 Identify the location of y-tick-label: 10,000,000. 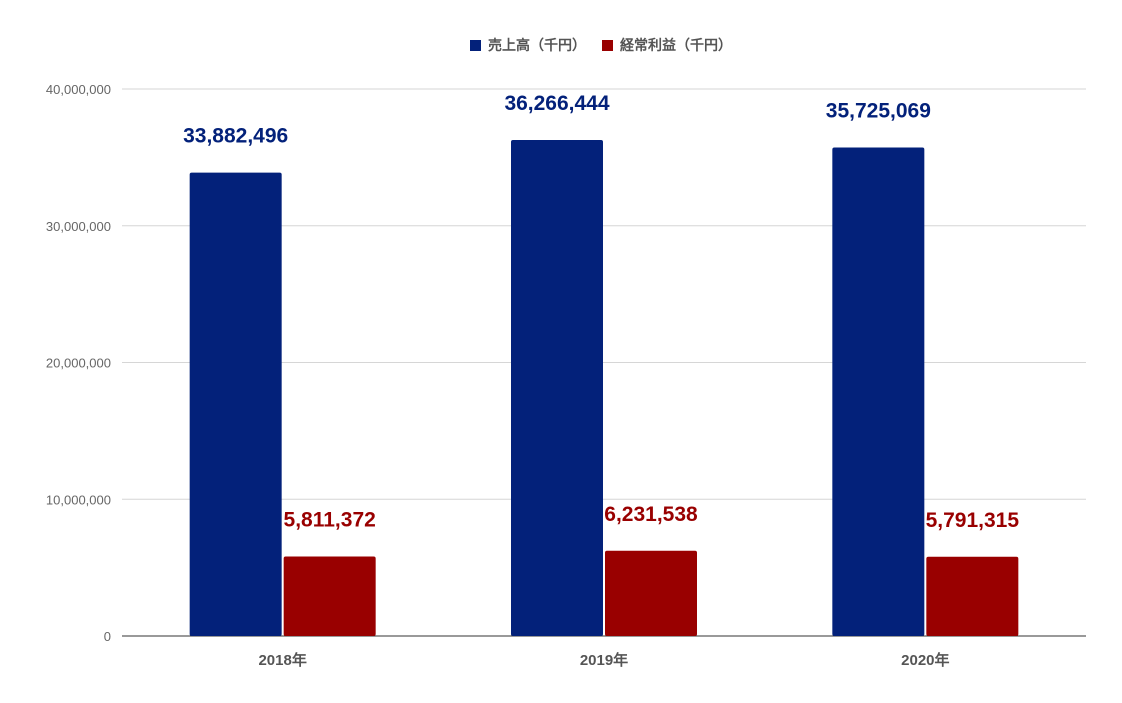
(78, 499).